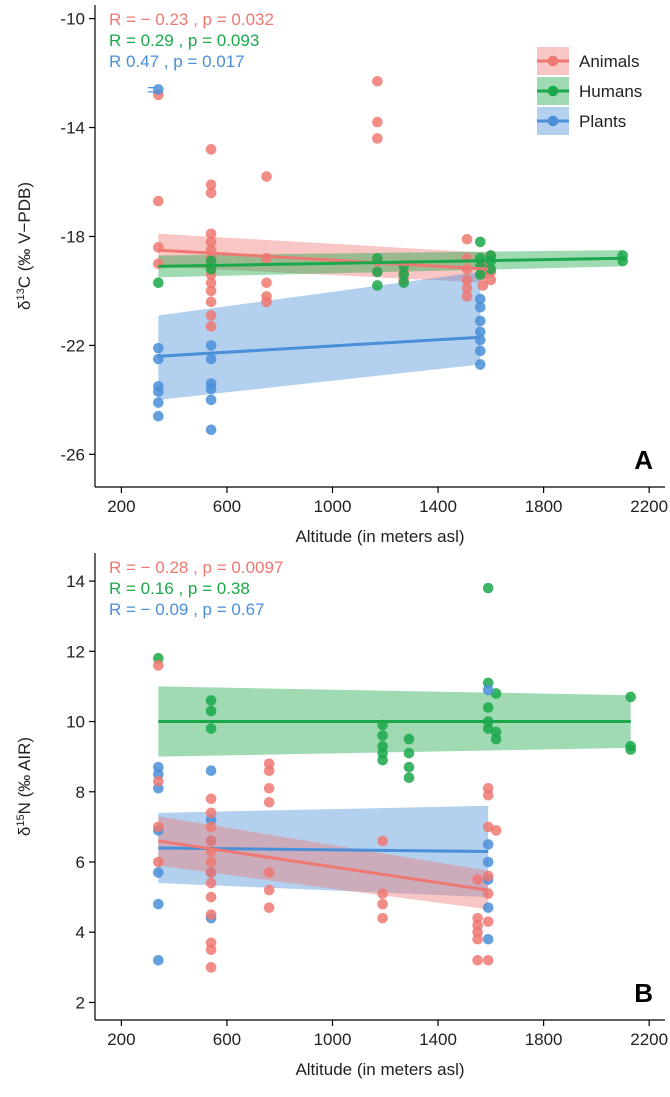  I want to click on y-tick-label: -18, so click(72, 236).